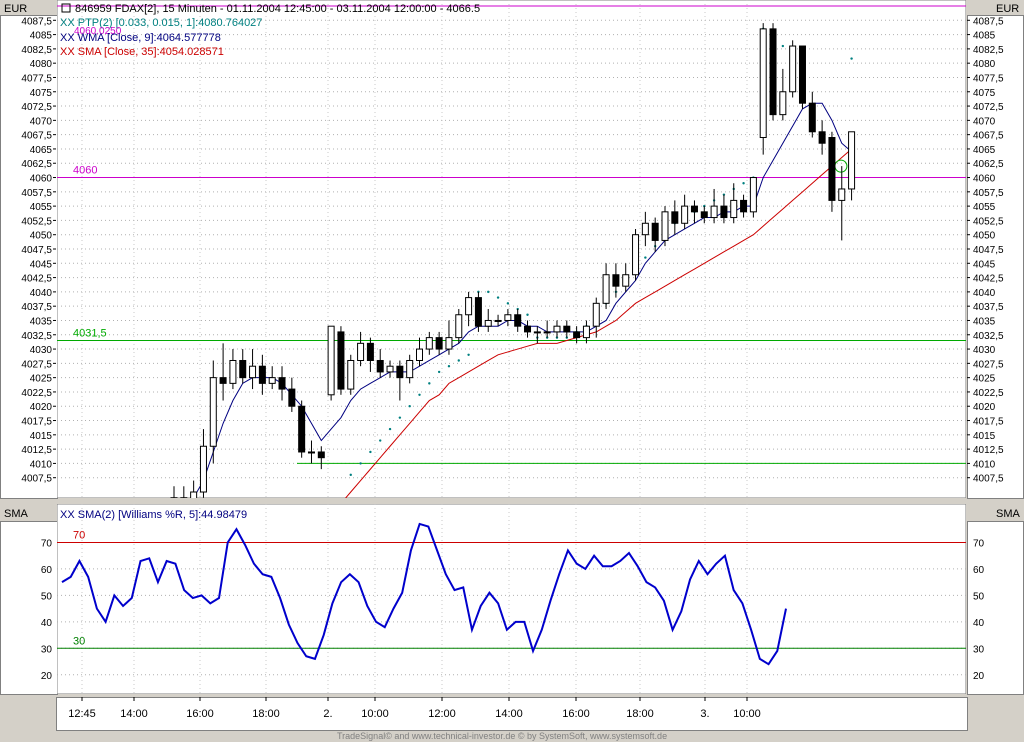 The height and width of the screenshot is (742, 1024). I want to click on price-tick-label-left: 4045, so click(41, 264).